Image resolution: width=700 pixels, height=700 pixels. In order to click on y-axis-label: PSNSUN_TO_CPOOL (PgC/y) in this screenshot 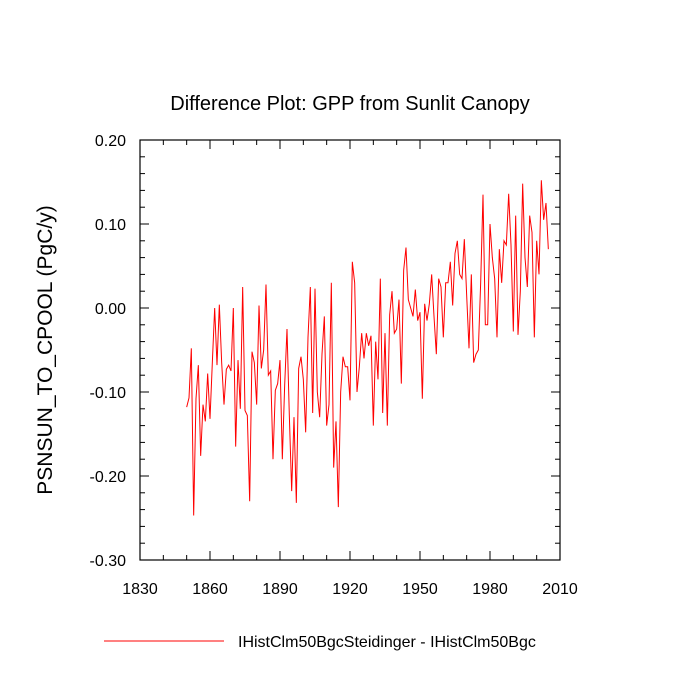, I will do `click(45, 349)`.